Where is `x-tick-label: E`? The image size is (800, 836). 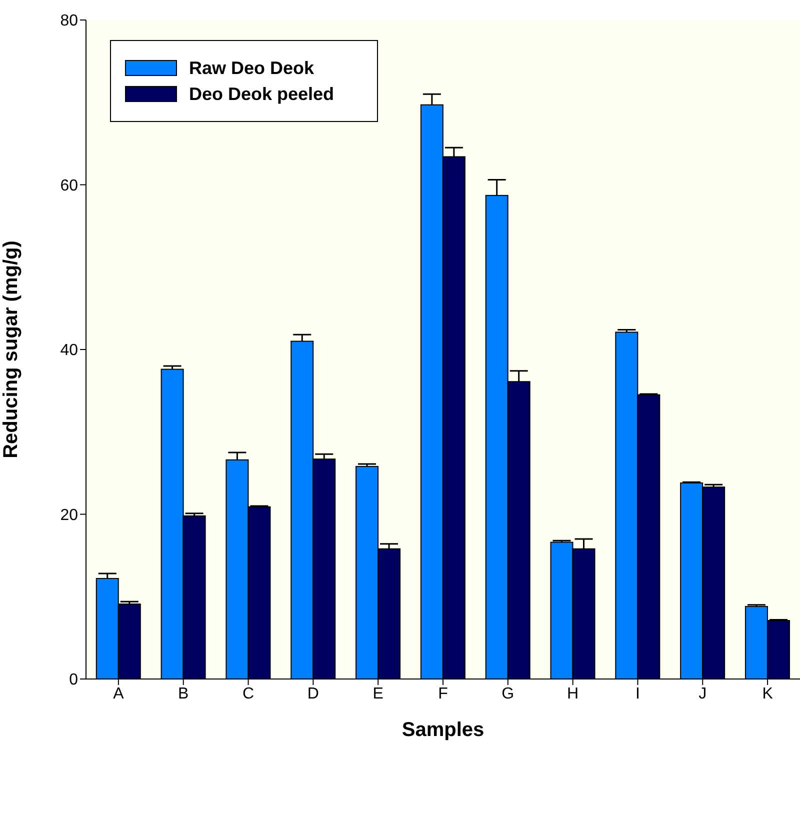
x-tick-label: E is located at coordinates (378, 693).